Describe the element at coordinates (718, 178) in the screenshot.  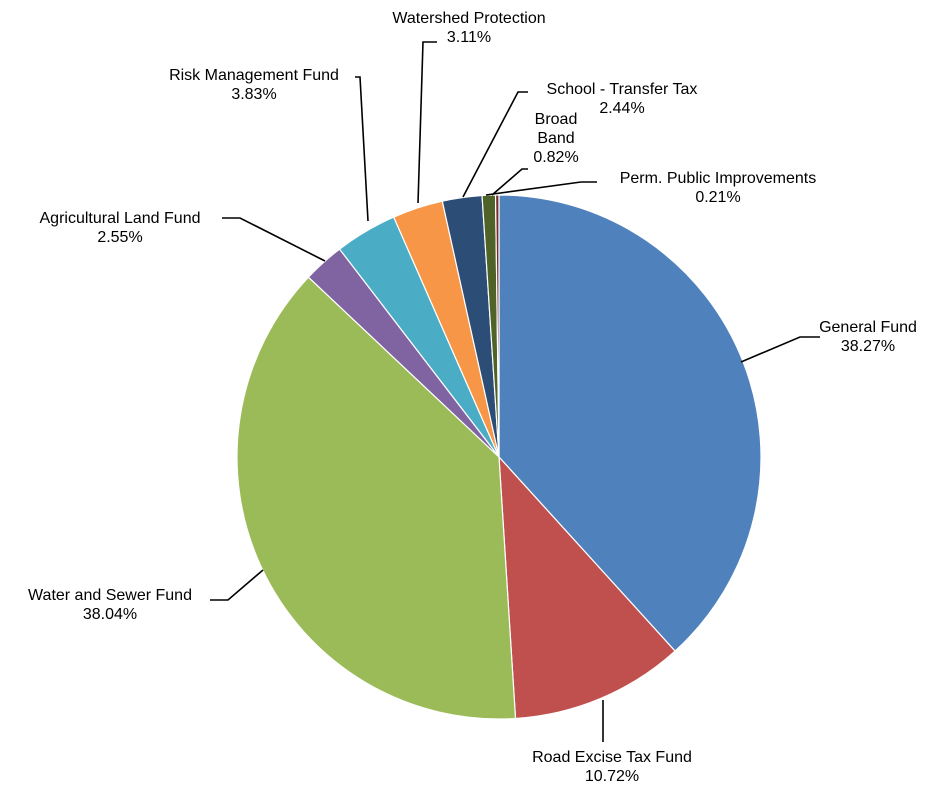
I see `slice-name-label: Perm. Public Improvements` at that location.